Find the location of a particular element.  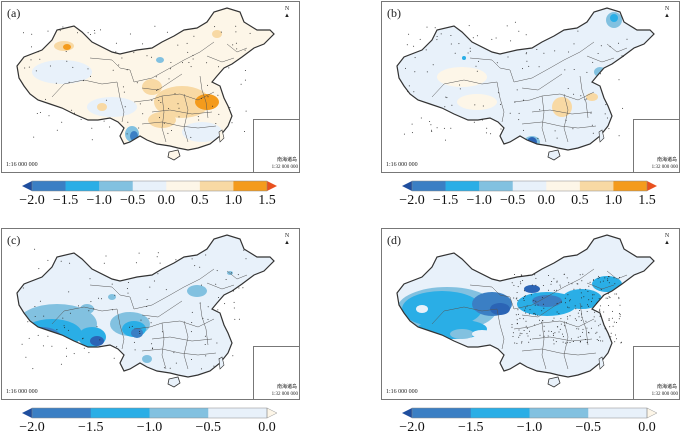

north-arrow-icon: N ▲ is located at coordinates (667, 239).